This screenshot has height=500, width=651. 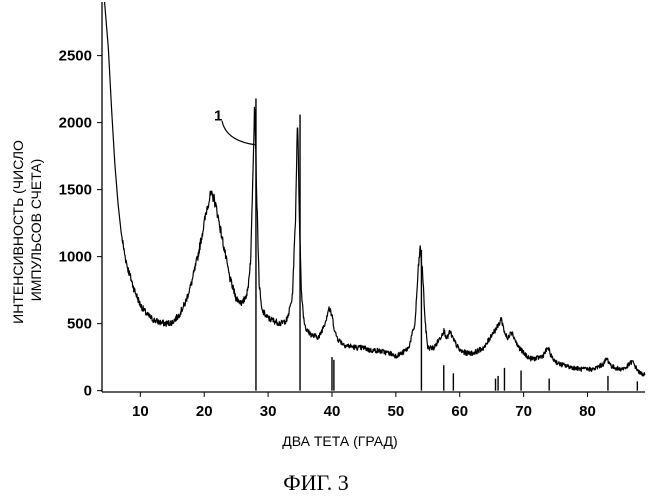 What do you see at coordinates (75, 190) in the screenshot?
I see `y-tick-label: 1500` at bounding box center [75, 190].